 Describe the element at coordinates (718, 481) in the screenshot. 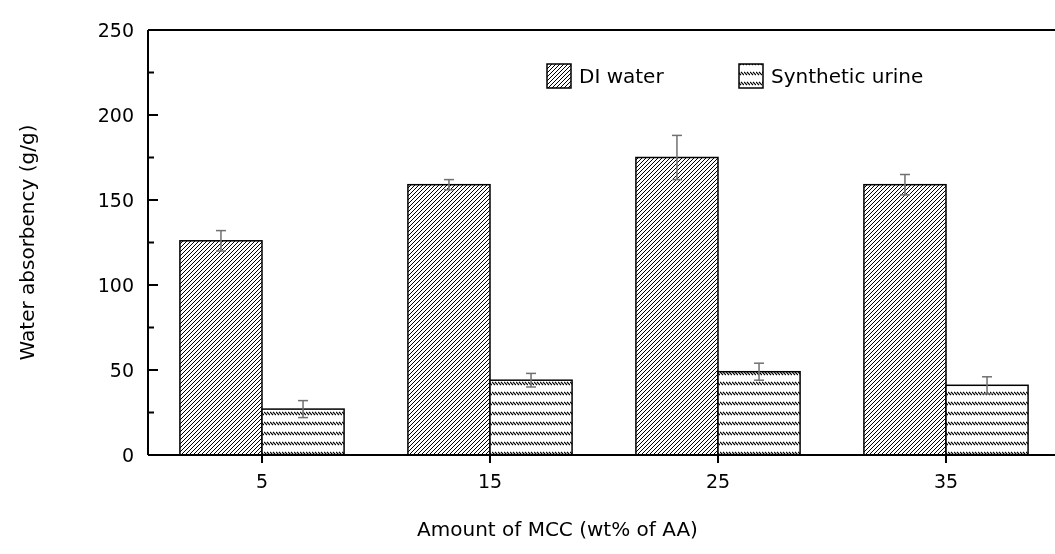

I see `x-tick-label: 25` at that location.